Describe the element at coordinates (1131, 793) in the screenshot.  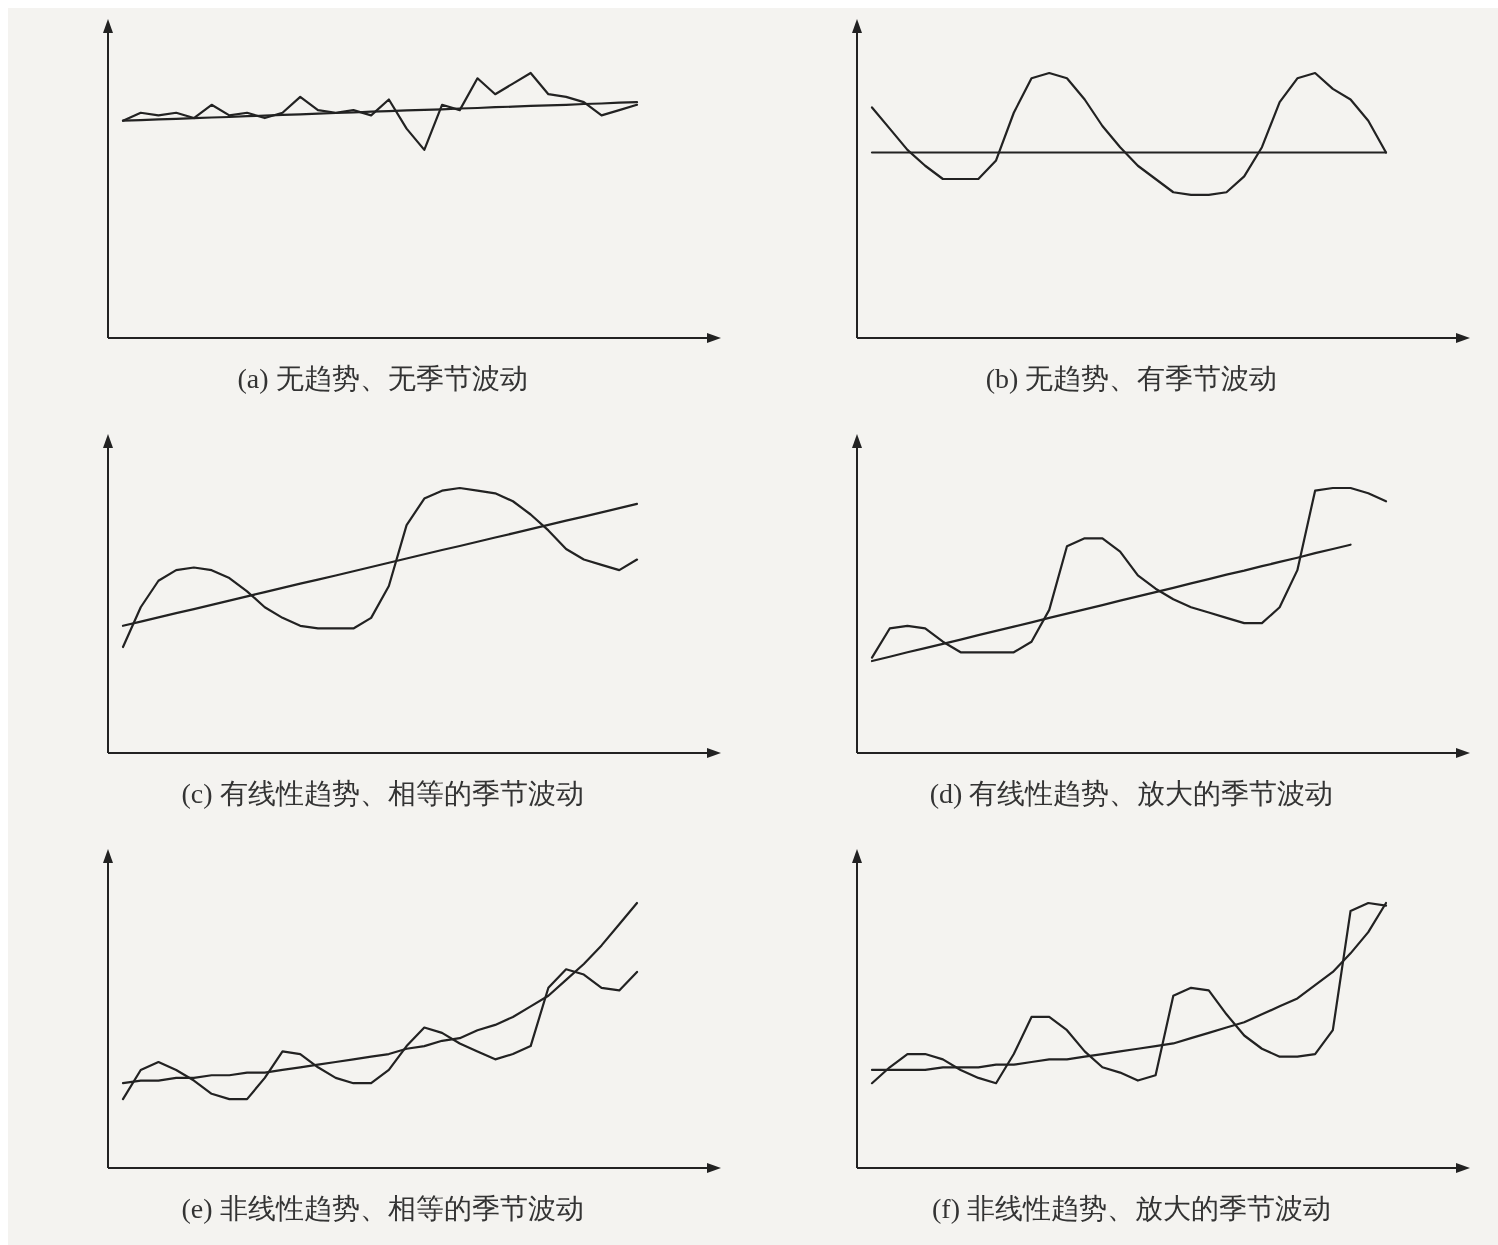
I see `text: (d) 有线性趋势、放大的季节波动` at that location.